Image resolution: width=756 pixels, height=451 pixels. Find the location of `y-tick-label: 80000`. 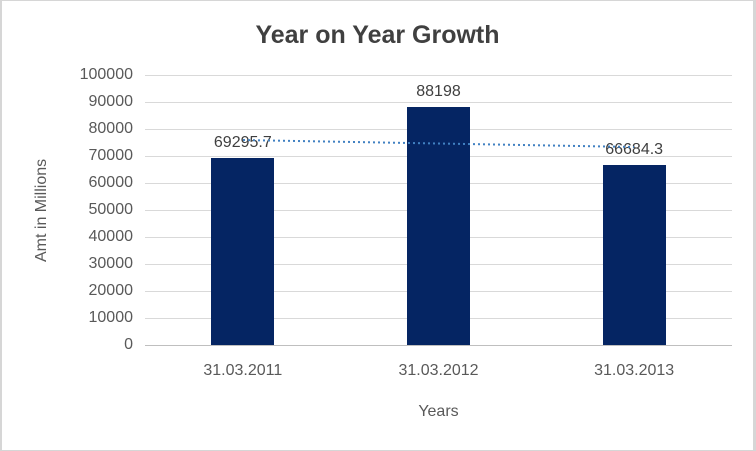

y-tick-label: 80000 is located at coordinates (111, 128).